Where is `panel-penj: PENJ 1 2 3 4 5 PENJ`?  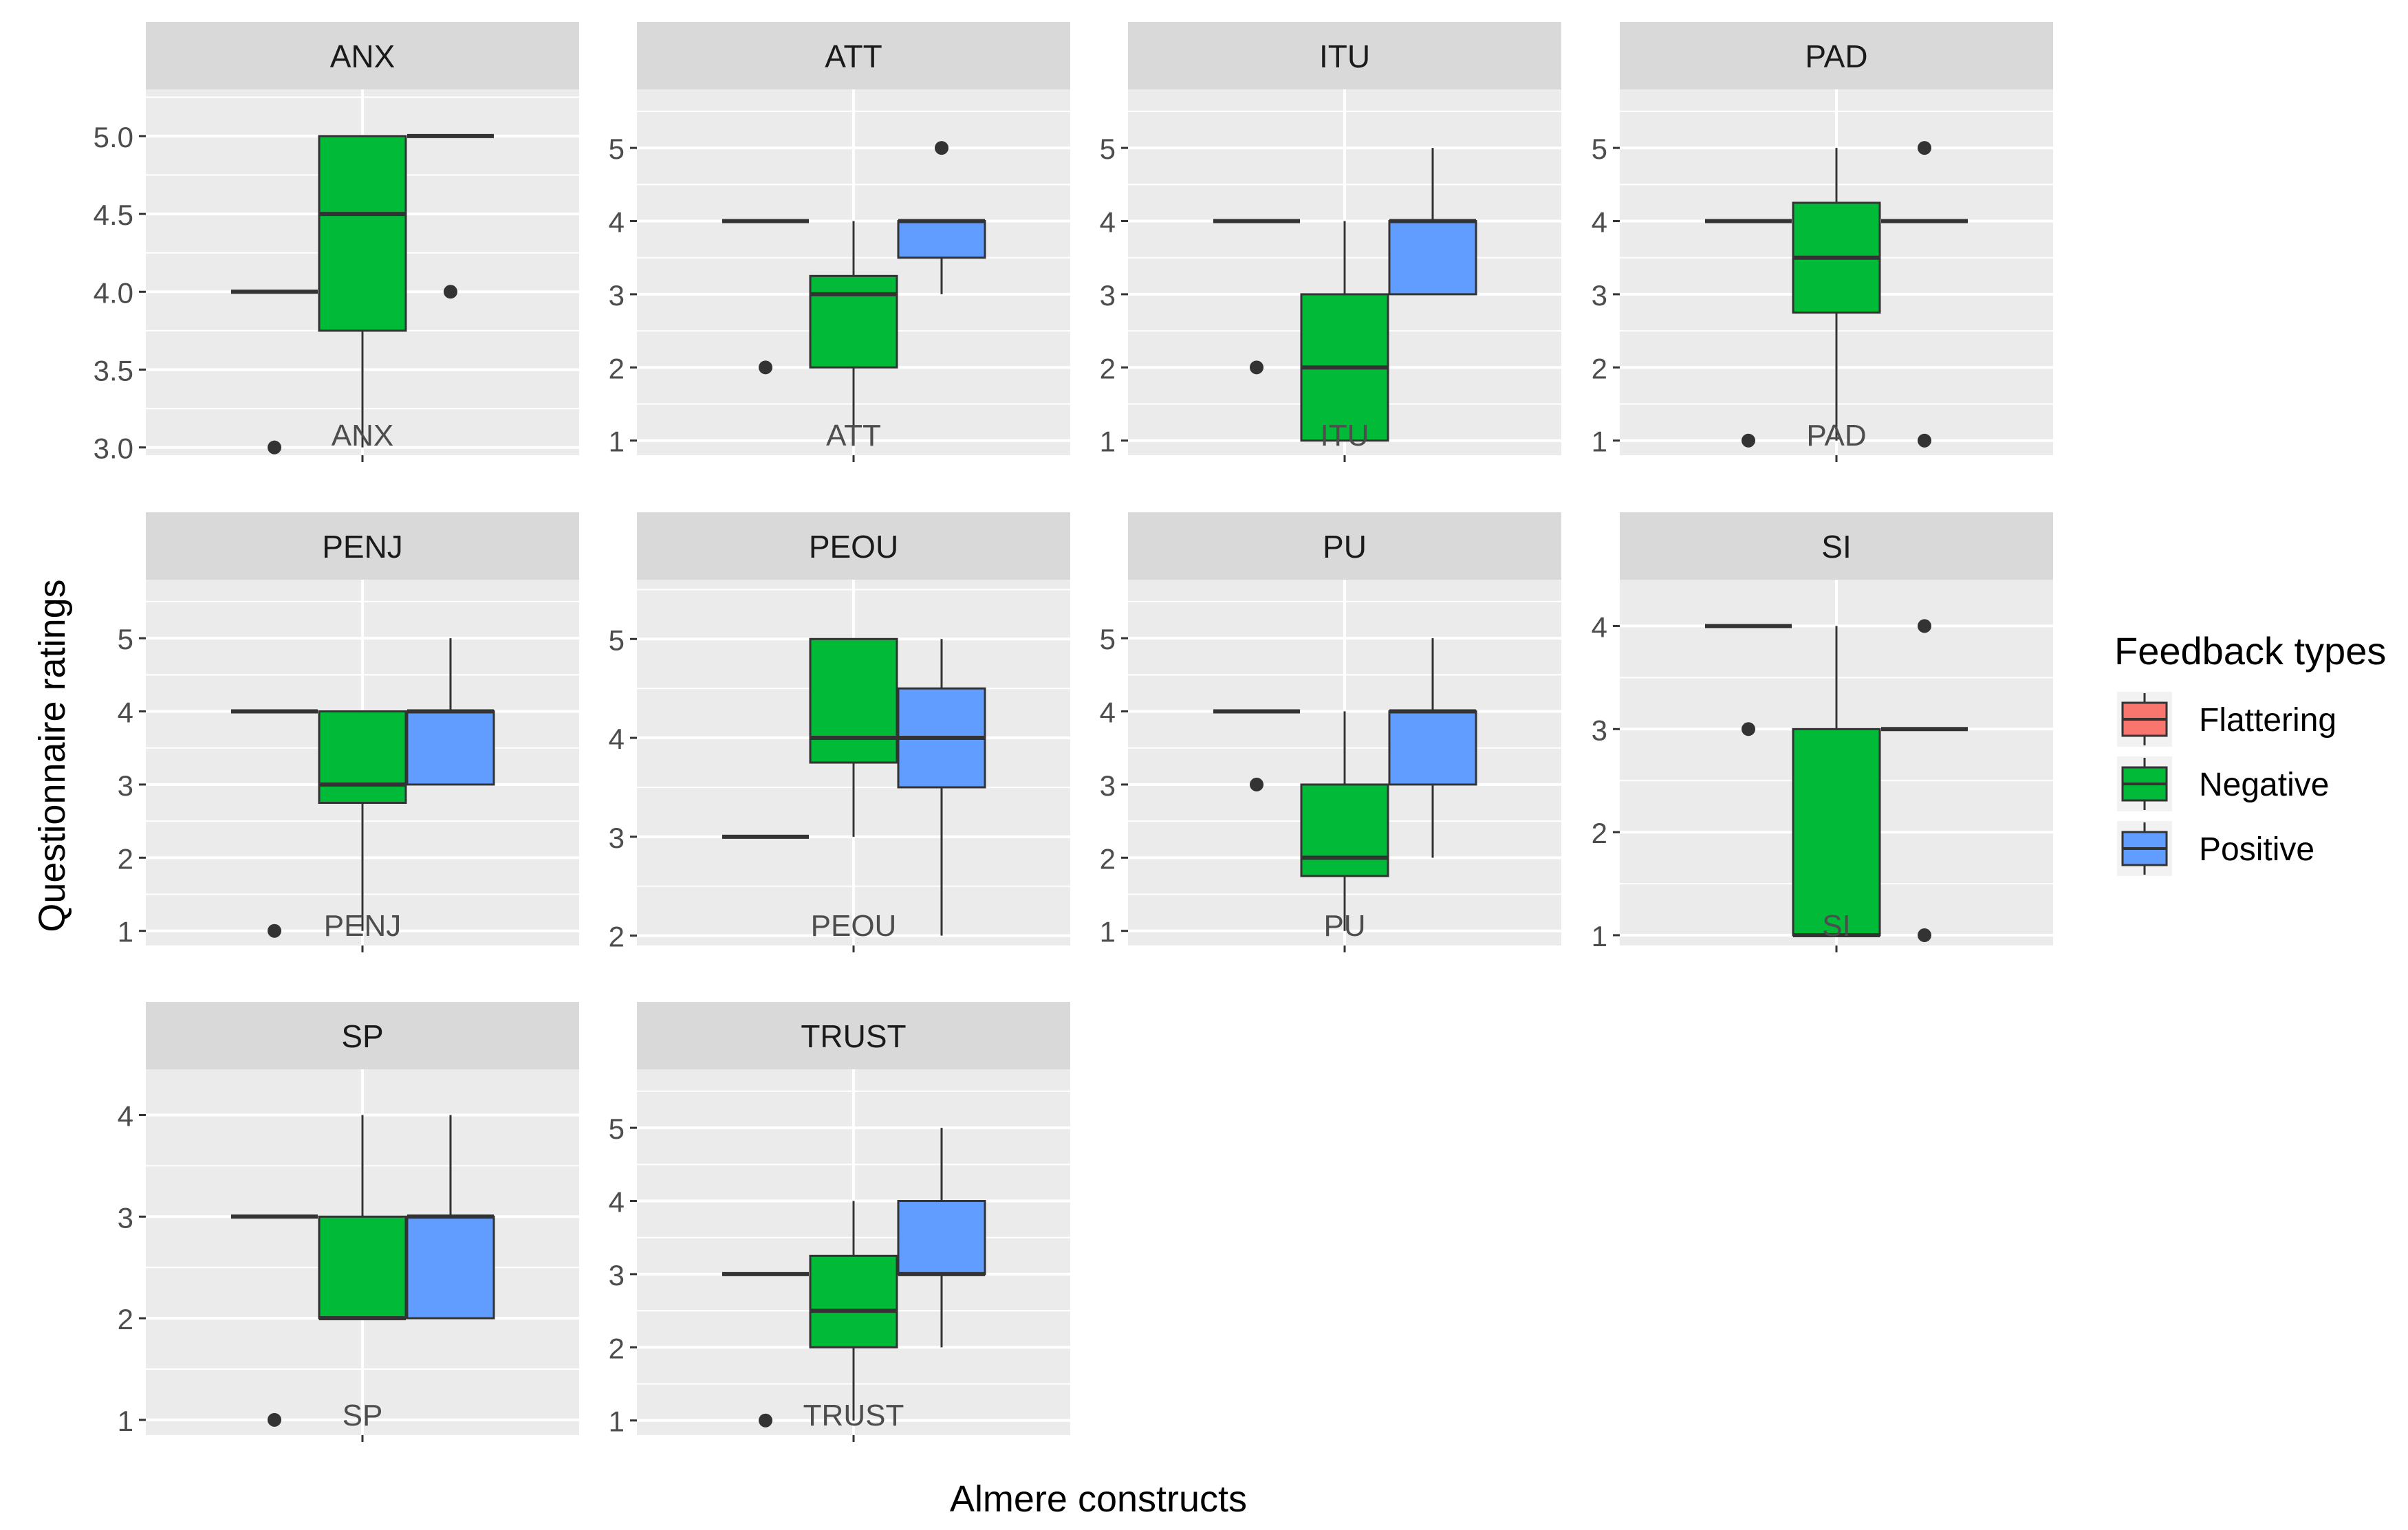 panel-penj: PENJ 1 2 3 4 5 PENJ is located at coordinates (348, 732).